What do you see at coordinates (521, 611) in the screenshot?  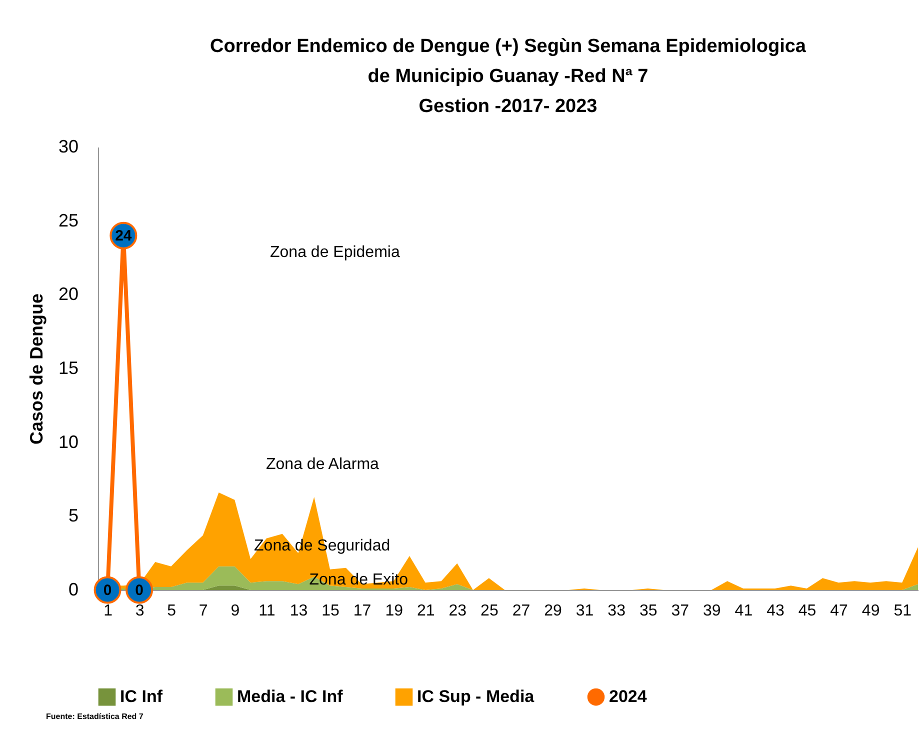 I see `x-tick-label: 27` at bounding box center [521, 611].